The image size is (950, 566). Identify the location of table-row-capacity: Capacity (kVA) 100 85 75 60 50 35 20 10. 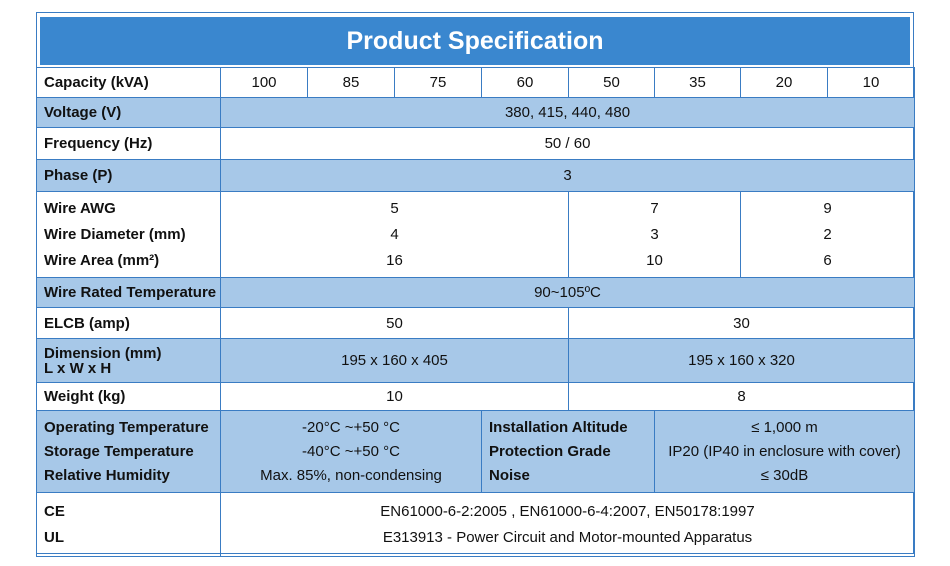
(475, 82).